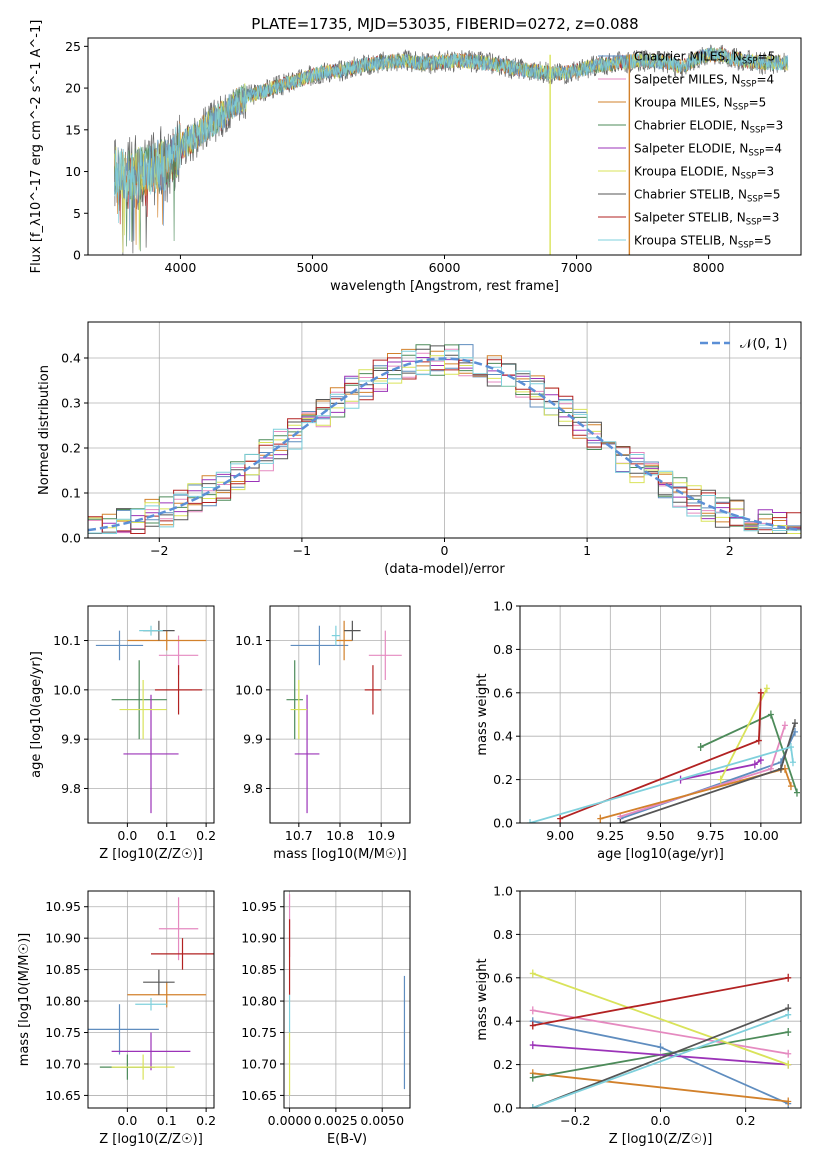  Describe the element at coordinates (73, 171) in the screenshot. I see `y-tick-label: 10` at that location.